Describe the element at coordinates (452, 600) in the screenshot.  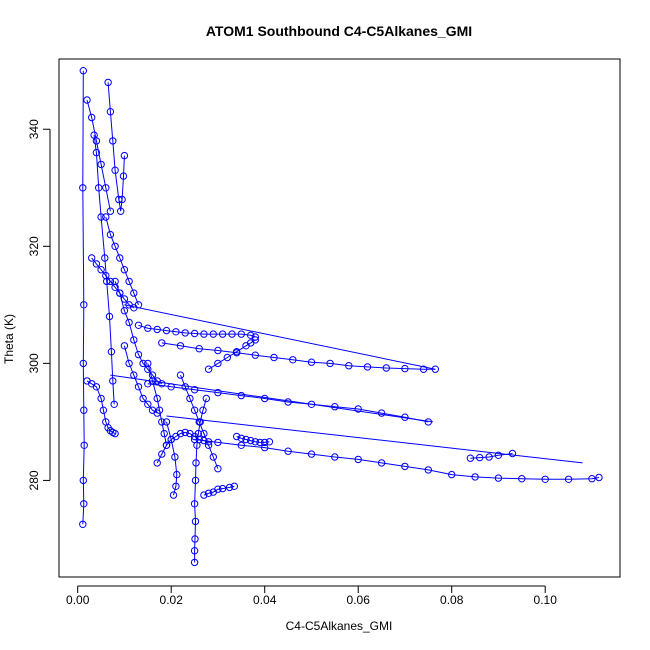
I see `x-tick-label: 0.08` at that location.